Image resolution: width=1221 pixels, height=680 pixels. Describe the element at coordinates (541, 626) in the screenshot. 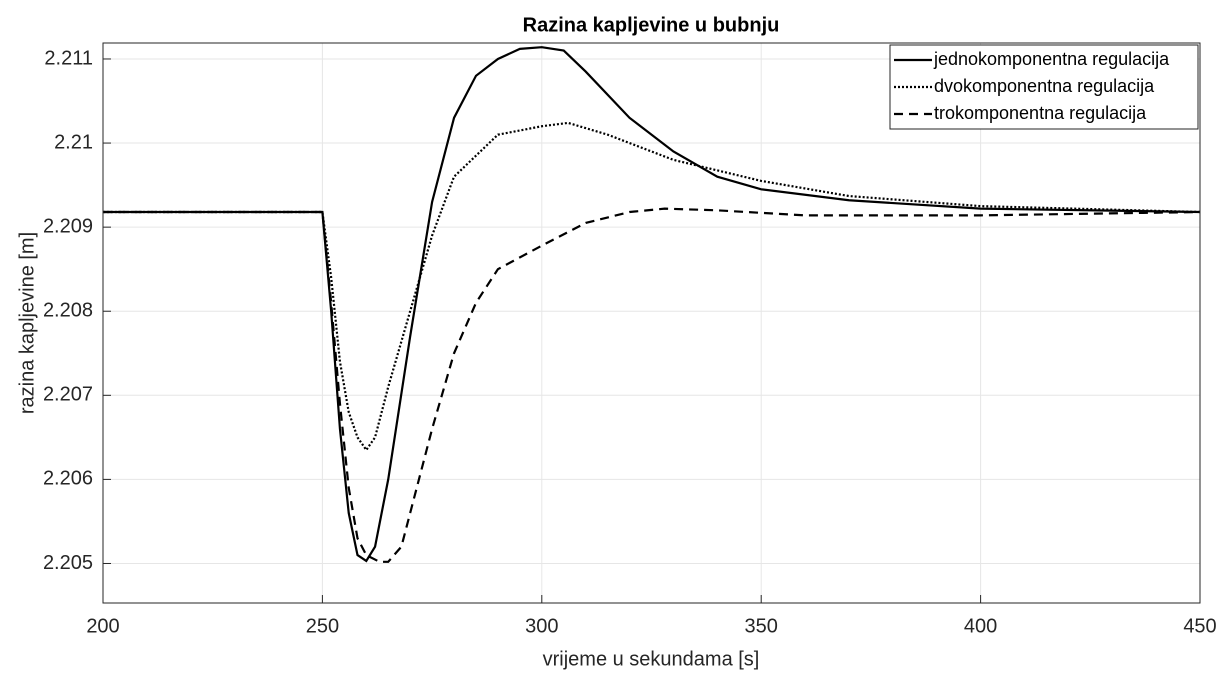

I see `x-tick-label: 300` at that location.